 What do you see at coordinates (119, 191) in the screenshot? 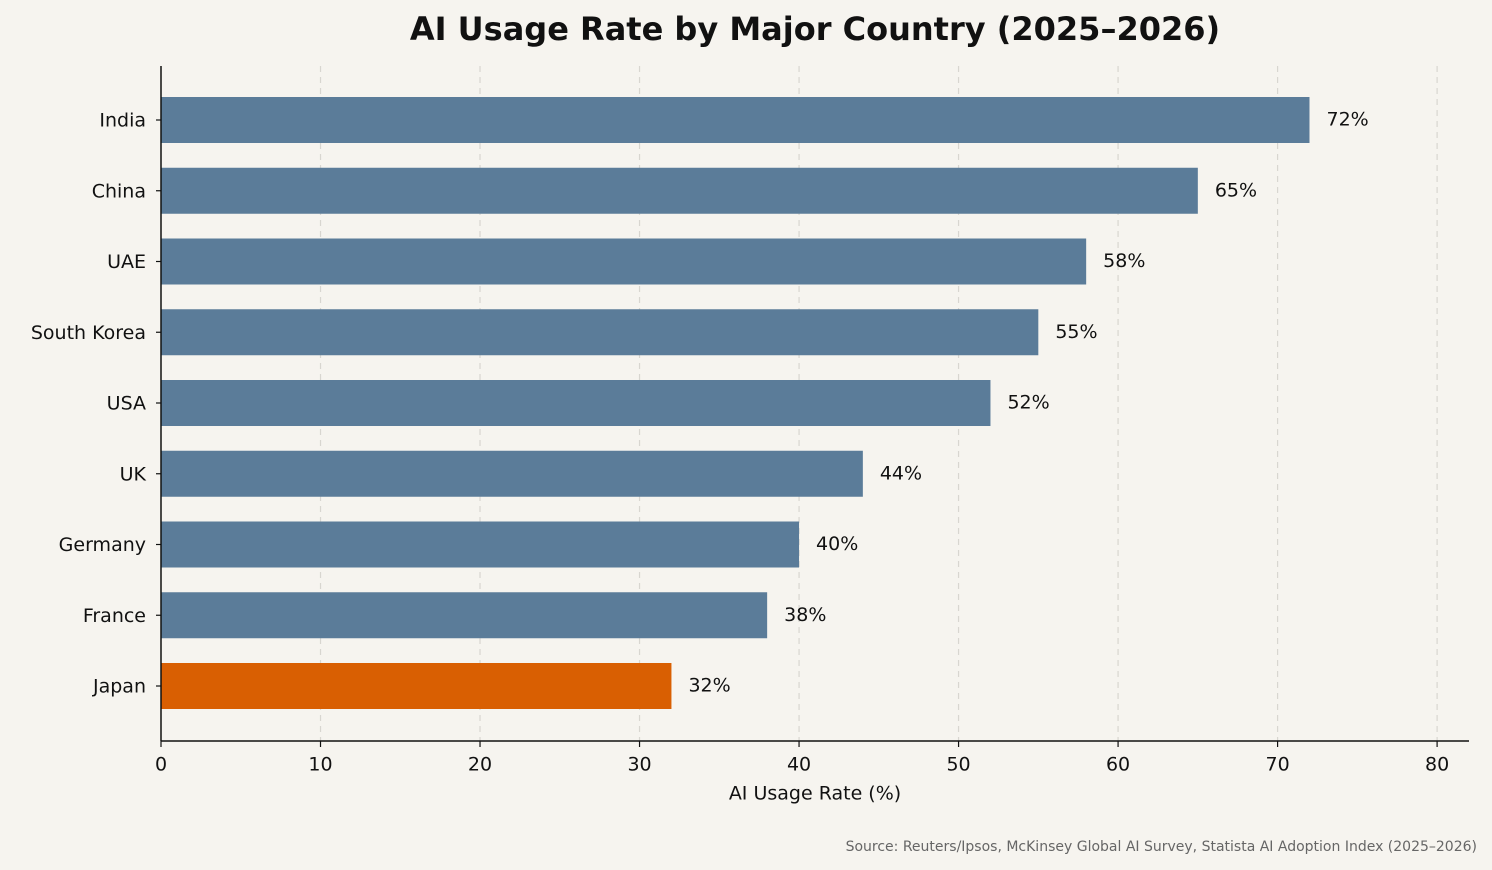
I see `y-tick-label: China` at bounding box center [119, 191].